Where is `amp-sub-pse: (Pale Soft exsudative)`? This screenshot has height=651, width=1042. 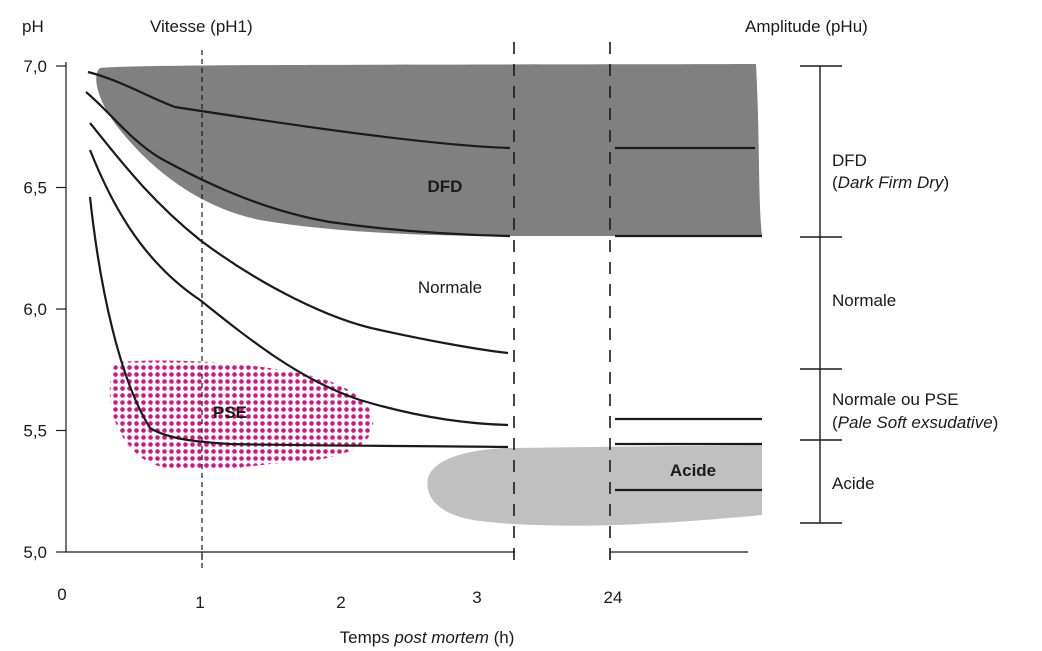
amp-sub-pse: (Pale Soft exsudative) is located at coordinates (915, 422).